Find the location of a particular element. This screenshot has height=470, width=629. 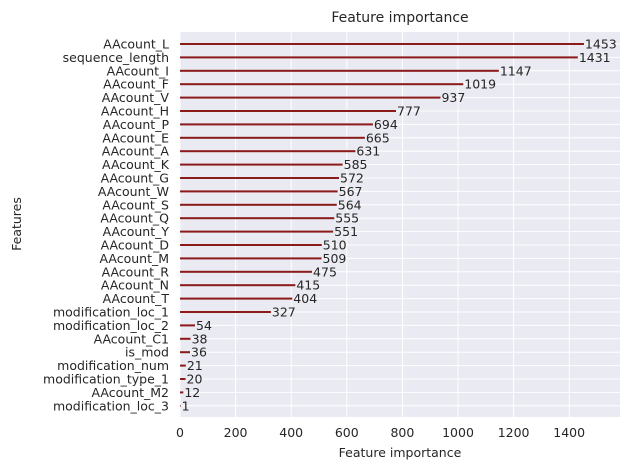

bar-value-label: 665 is located at coordinates (378, 137).